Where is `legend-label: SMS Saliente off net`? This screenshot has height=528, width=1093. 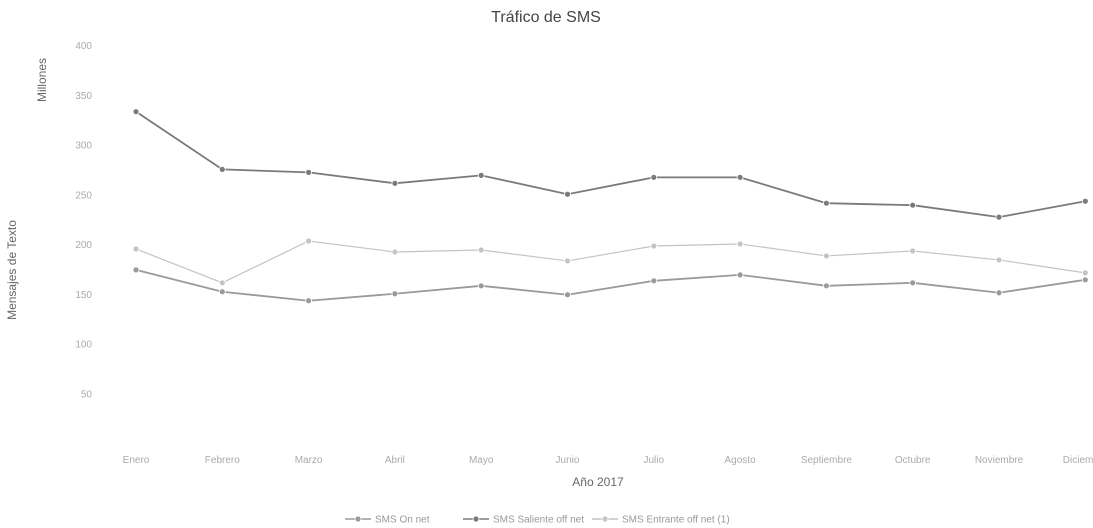
legend-label: SMS Saliente off net is located at coordinates (538, 520).